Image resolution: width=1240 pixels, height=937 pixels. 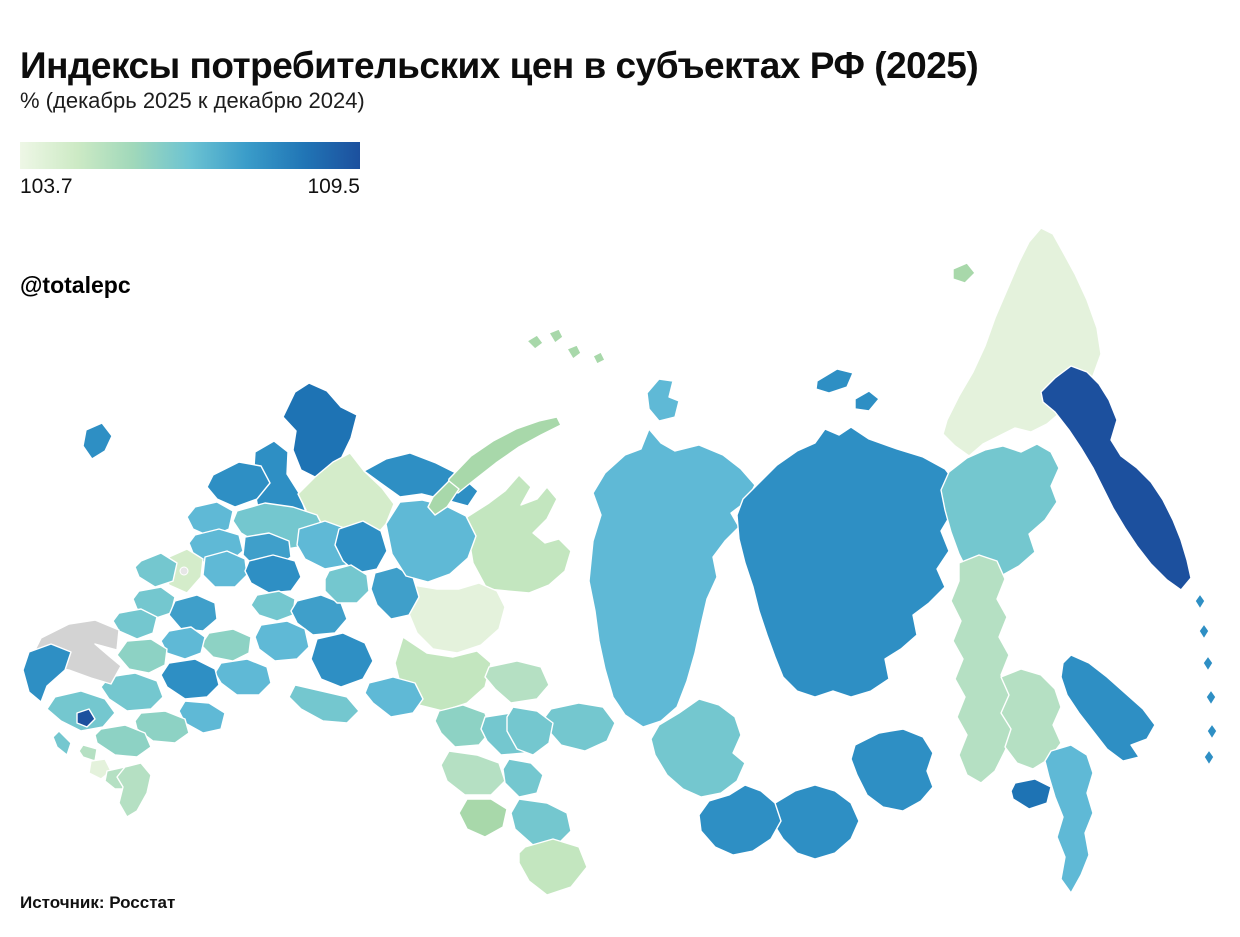 What do you see at coordinates (142, 656) in the screenshot?
I see `map-region-voronezh-belgorod` at bounding box center [142, 656].